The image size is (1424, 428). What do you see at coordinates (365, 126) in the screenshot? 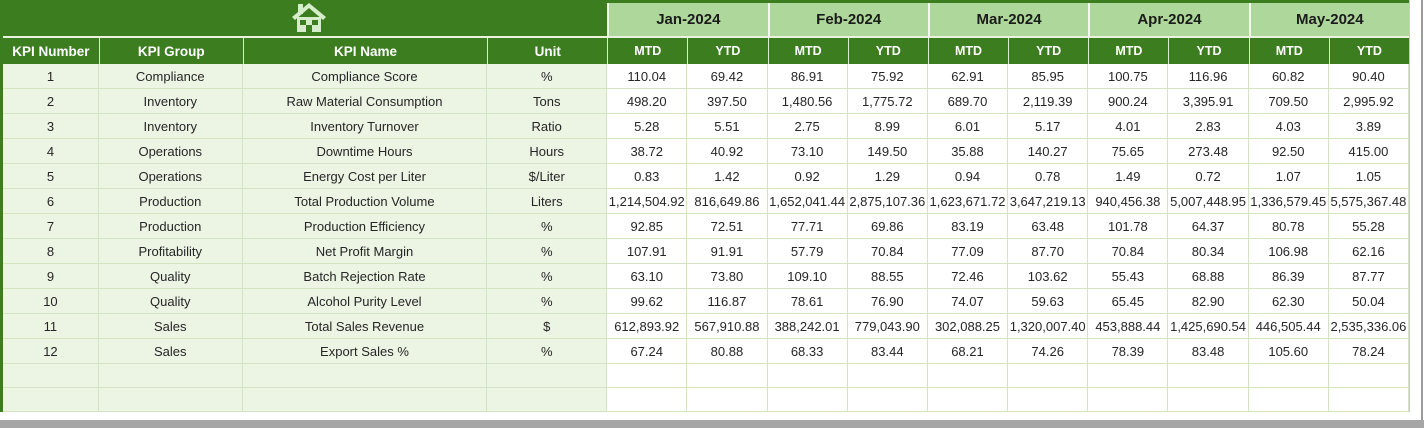
I see `kpi-name-cell: Inventory Turnover` at bounding box center [365, 126].